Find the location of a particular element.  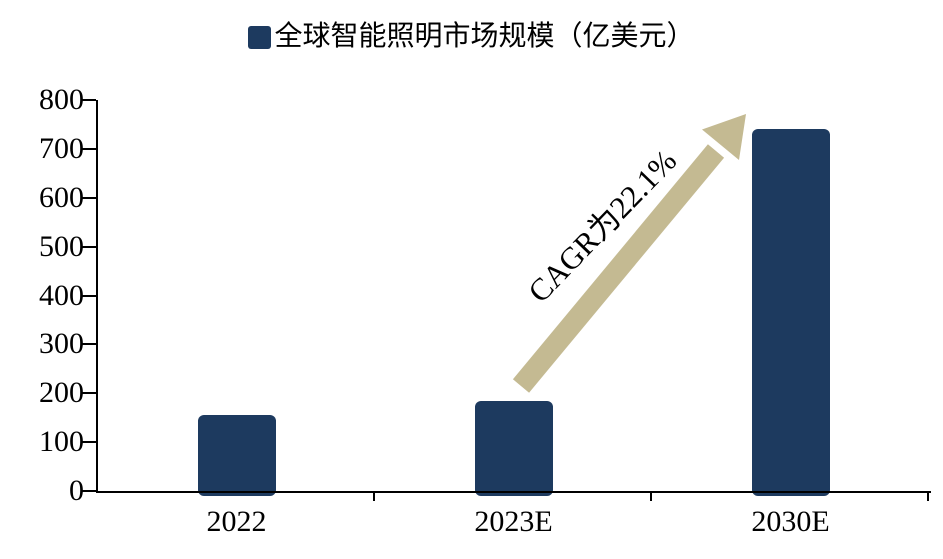

x-tick-label-2030e: 2030E is located at coordinates (790, 521).